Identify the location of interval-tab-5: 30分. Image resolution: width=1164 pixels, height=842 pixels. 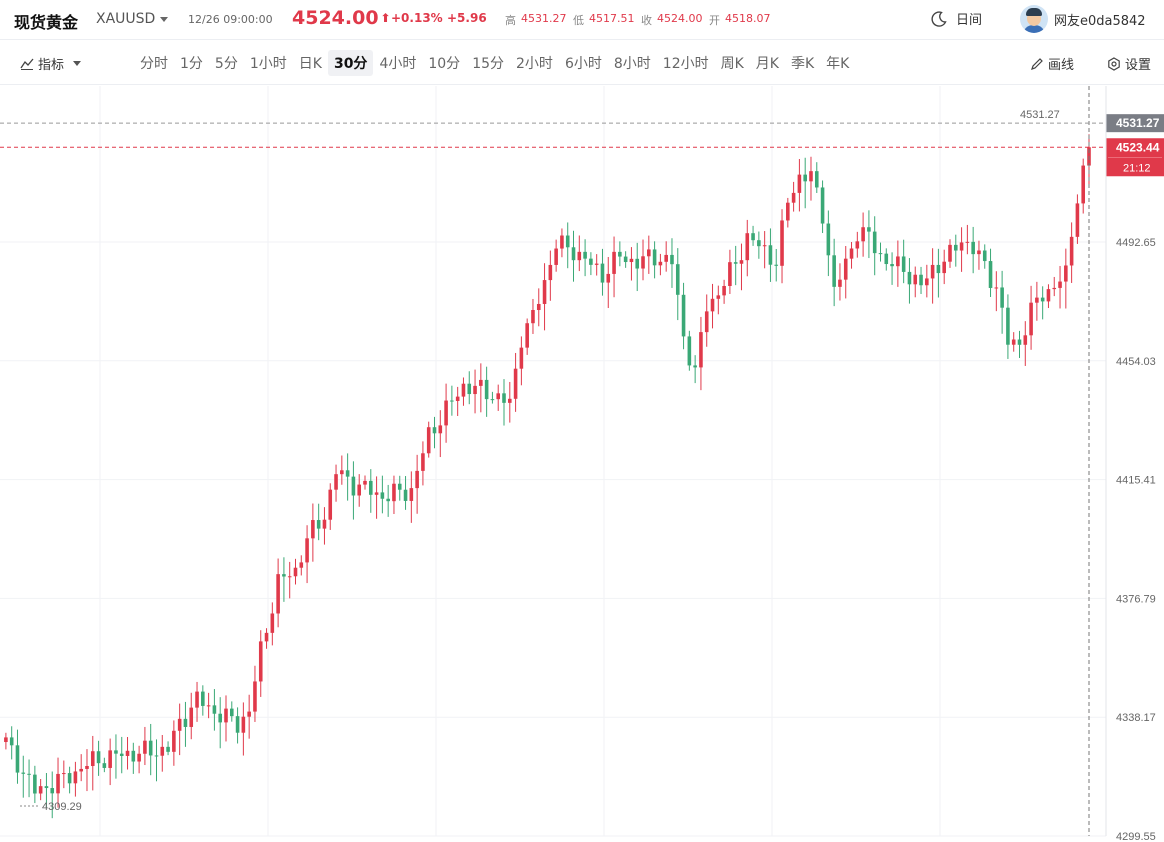
(350, 63).